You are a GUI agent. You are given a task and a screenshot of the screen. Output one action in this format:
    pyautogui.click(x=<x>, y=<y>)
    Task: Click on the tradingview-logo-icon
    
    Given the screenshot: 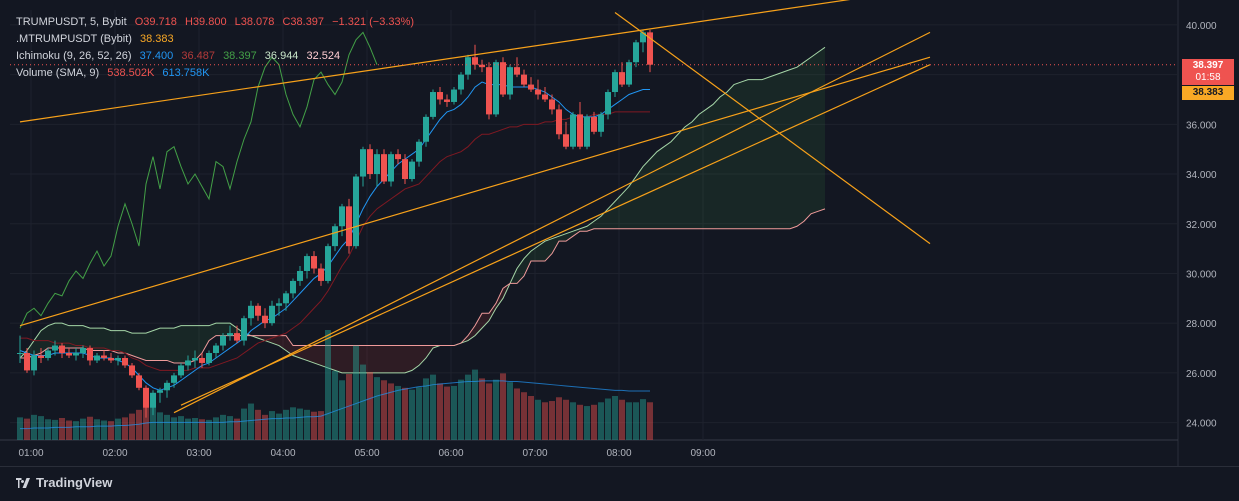 What is the action you would take?
    pyautogui.click(x=23, y=482)
    